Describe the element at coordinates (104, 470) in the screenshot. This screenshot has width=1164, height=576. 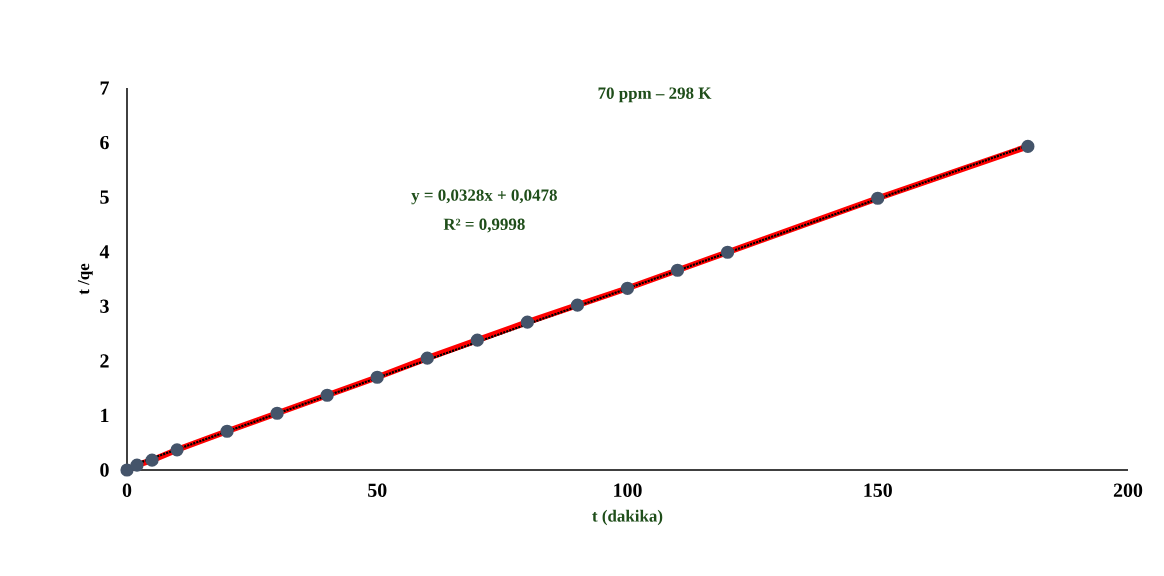
I see `y-tick-label: 0` at that location.